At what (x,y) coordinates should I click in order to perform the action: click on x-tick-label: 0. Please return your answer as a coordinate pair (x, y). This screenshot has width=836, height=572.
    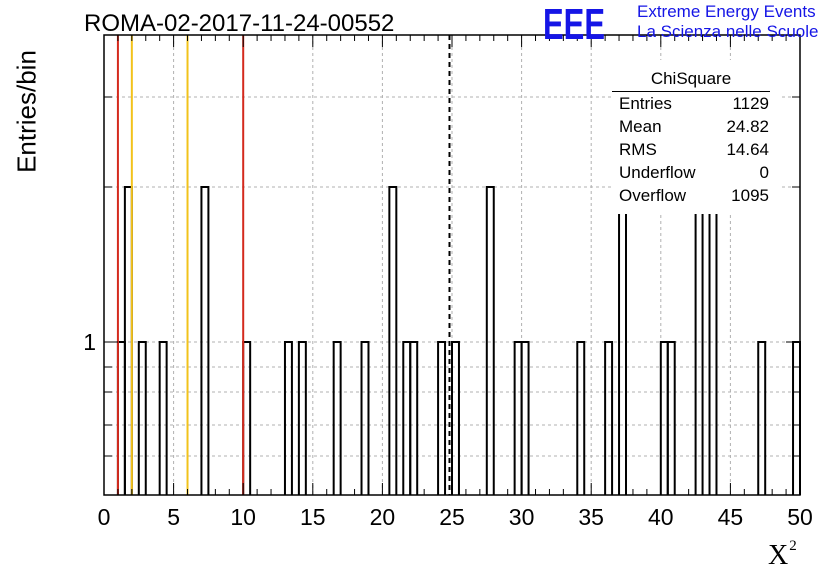
    Looking at the image, I should click on (104, 517).